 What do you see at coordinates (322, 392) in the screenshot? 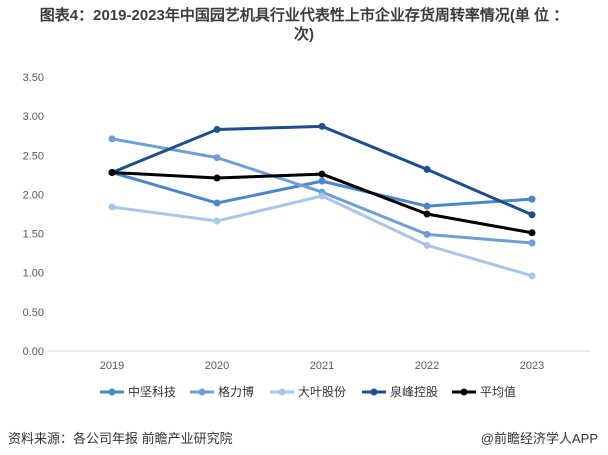
I see `legend-label: 大叶股份` at bounding box center [322, 392].